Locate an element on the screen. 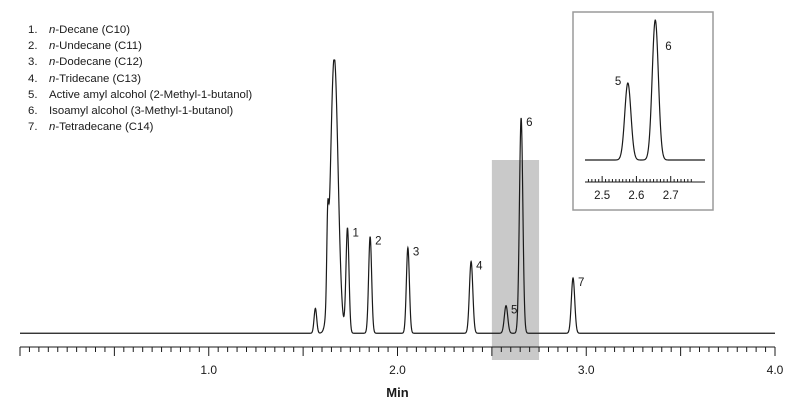 The height and width of the screenshot is (405, 800). legend-item-text: Active amyl alcohol (2-Methyl-1-butanol) is located at coordinates (151, 94).